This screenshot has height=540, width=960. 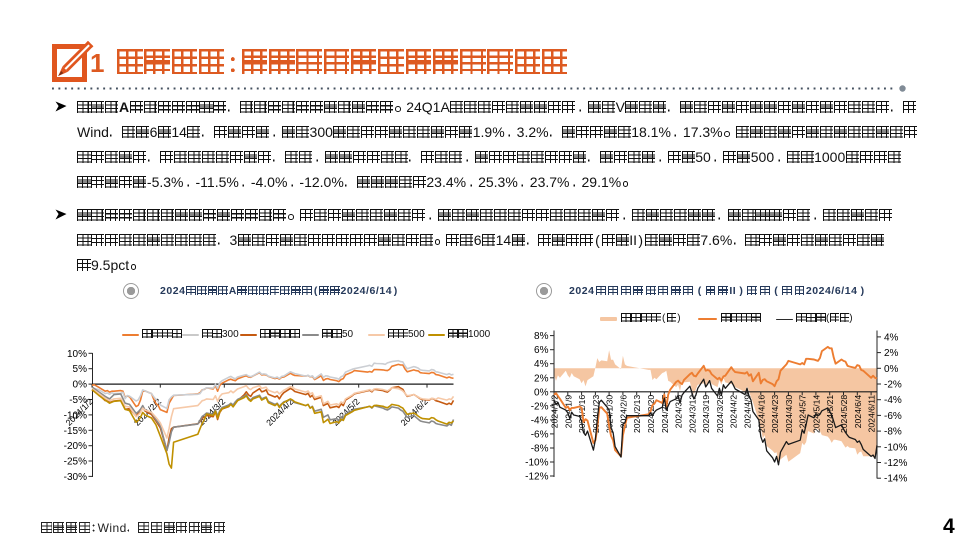 I want to click on svg-text: 2024/4/9, so click(x=748, y=412).